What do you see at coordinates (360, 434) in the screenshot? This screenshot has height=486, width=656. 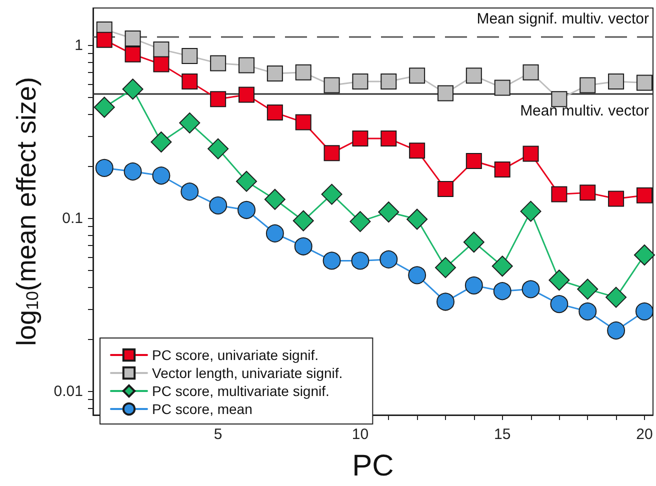 I see `x-tick-label: 10` at bounding box center [360, 434].